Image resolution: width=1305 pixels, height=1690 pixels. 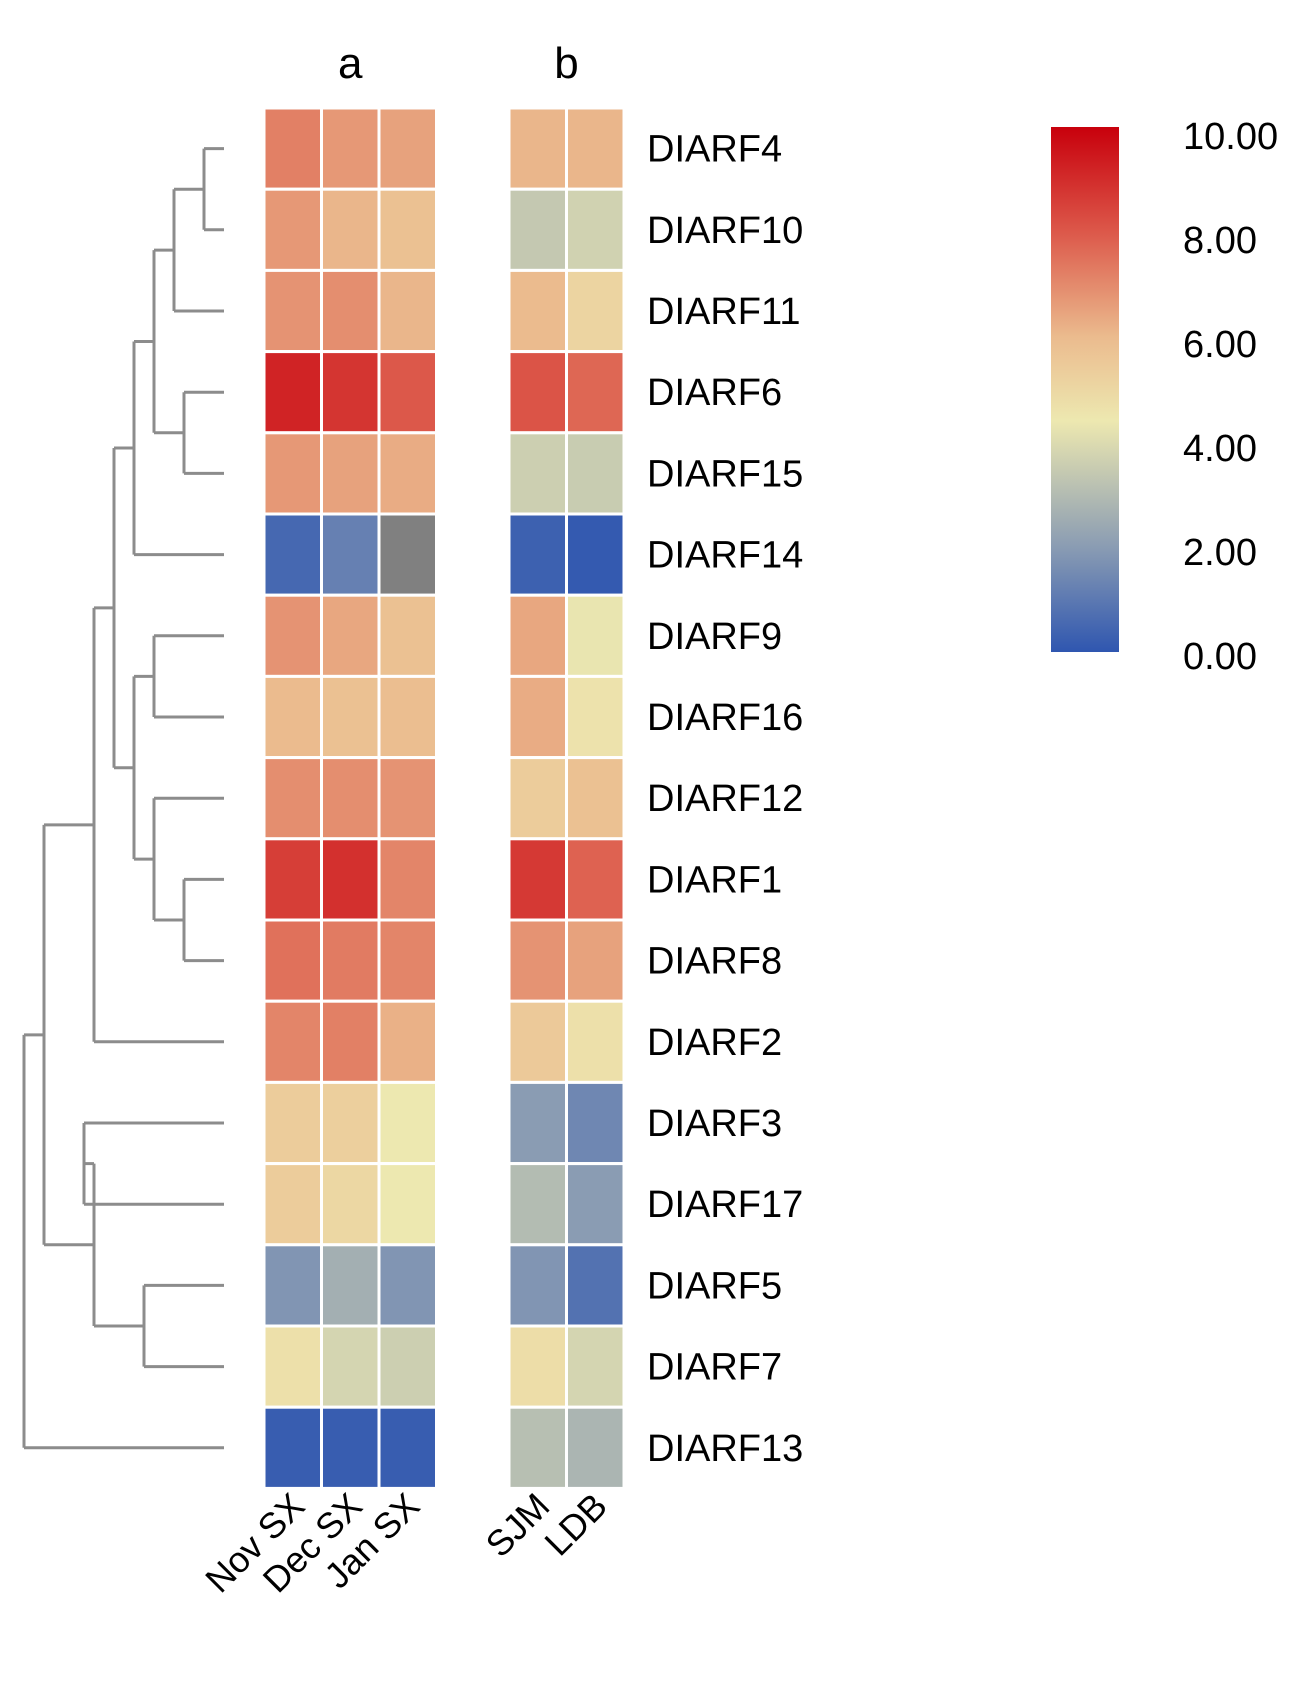 I want to click on row-label: DIARF14, so click(x=725, y=556).